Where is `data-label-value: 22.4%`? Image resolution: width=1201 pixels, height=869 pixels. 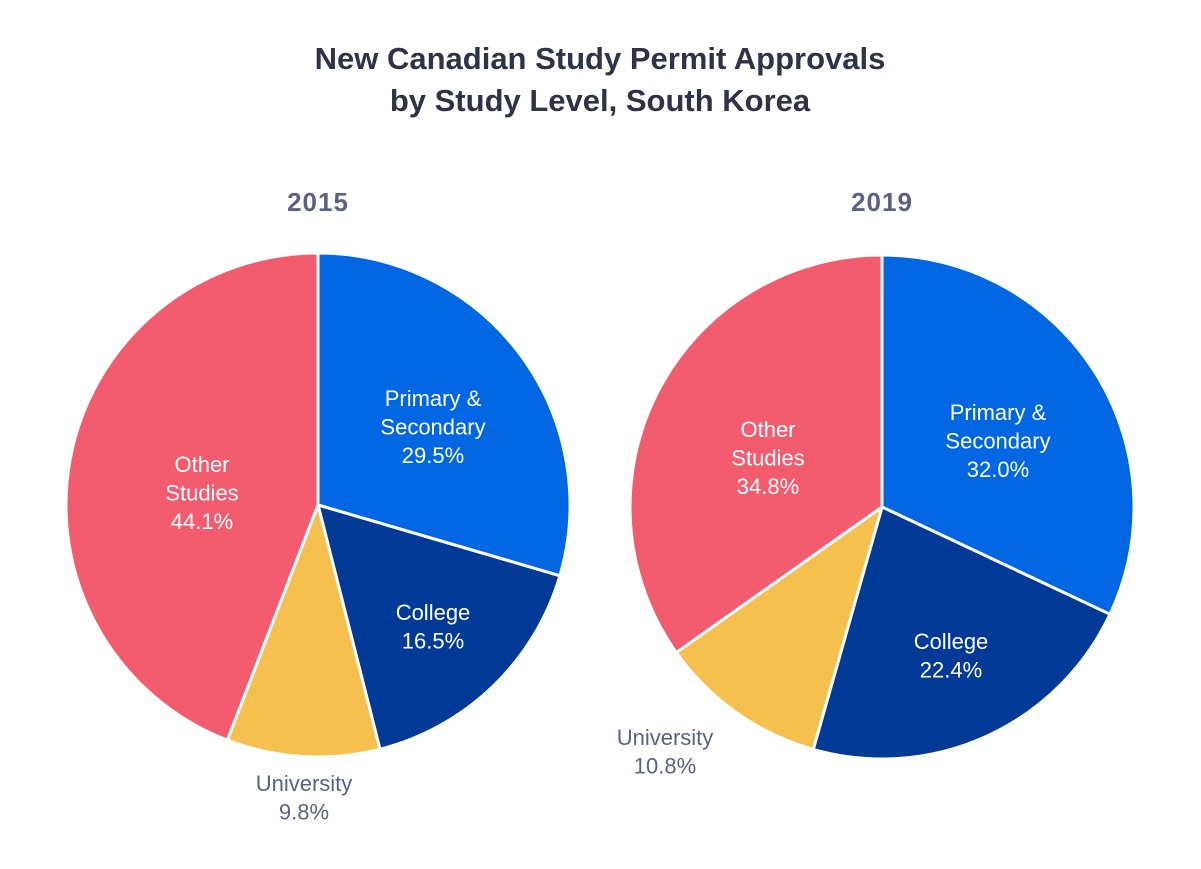 data-label-value: 22.4% is located at coordinates (951, 670).